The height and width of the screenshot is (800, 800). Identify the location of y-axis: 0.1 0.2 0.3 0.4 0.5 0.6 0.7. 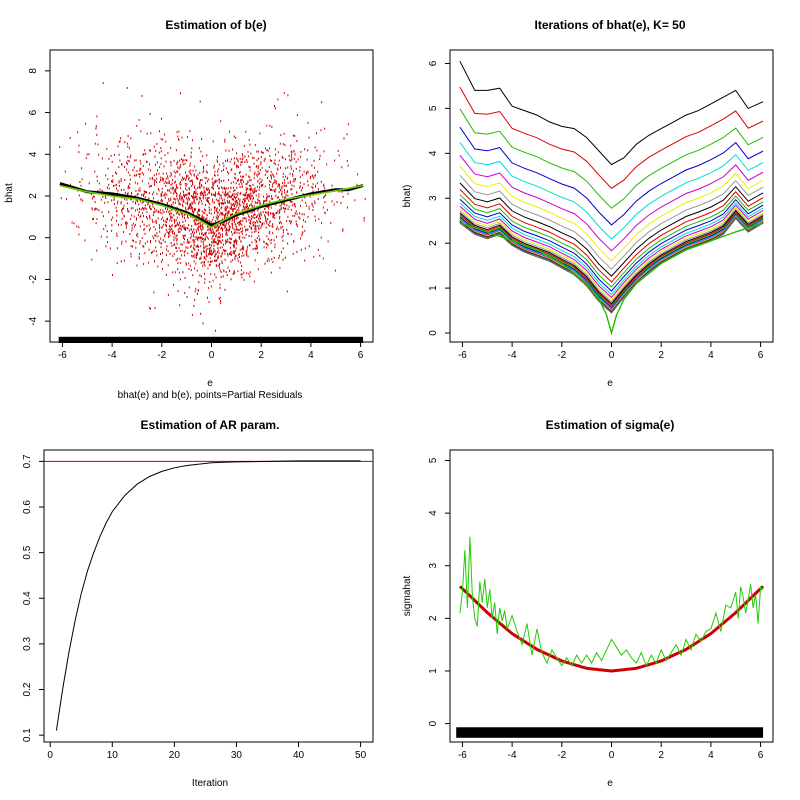
(33, 598).